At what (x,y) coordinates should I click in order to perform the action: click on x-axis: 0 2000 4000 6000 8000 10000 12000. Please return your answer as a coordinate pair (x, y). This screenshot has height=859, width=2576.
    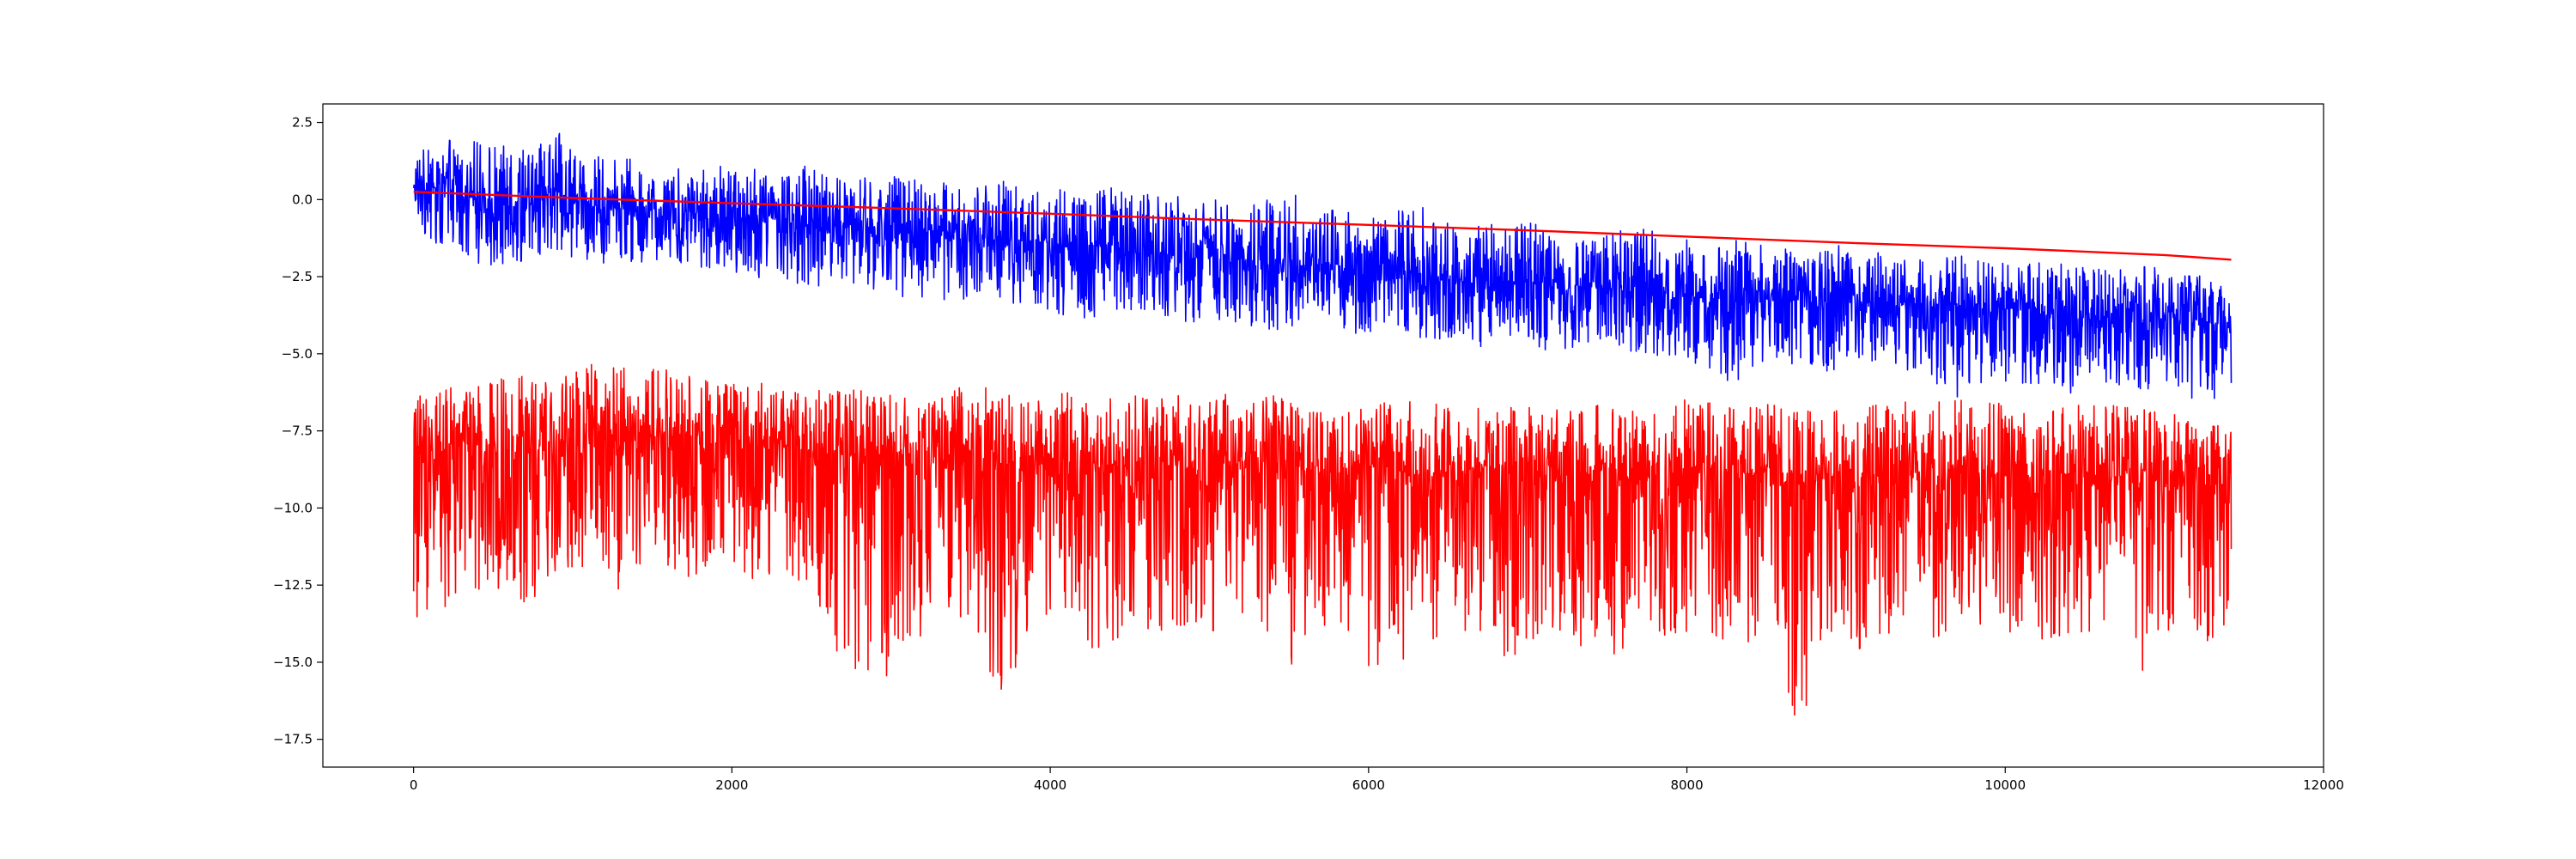
    Looking at the image, I should click on (1377, 780).